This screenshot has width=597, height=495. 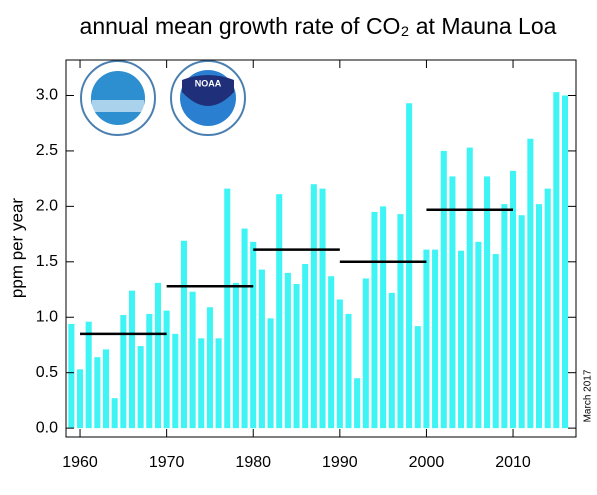 What do you see at coordinates (47, 261) in the screenshot?
I see `y-tick-label: 1.5` at bounding box center [47, 261].